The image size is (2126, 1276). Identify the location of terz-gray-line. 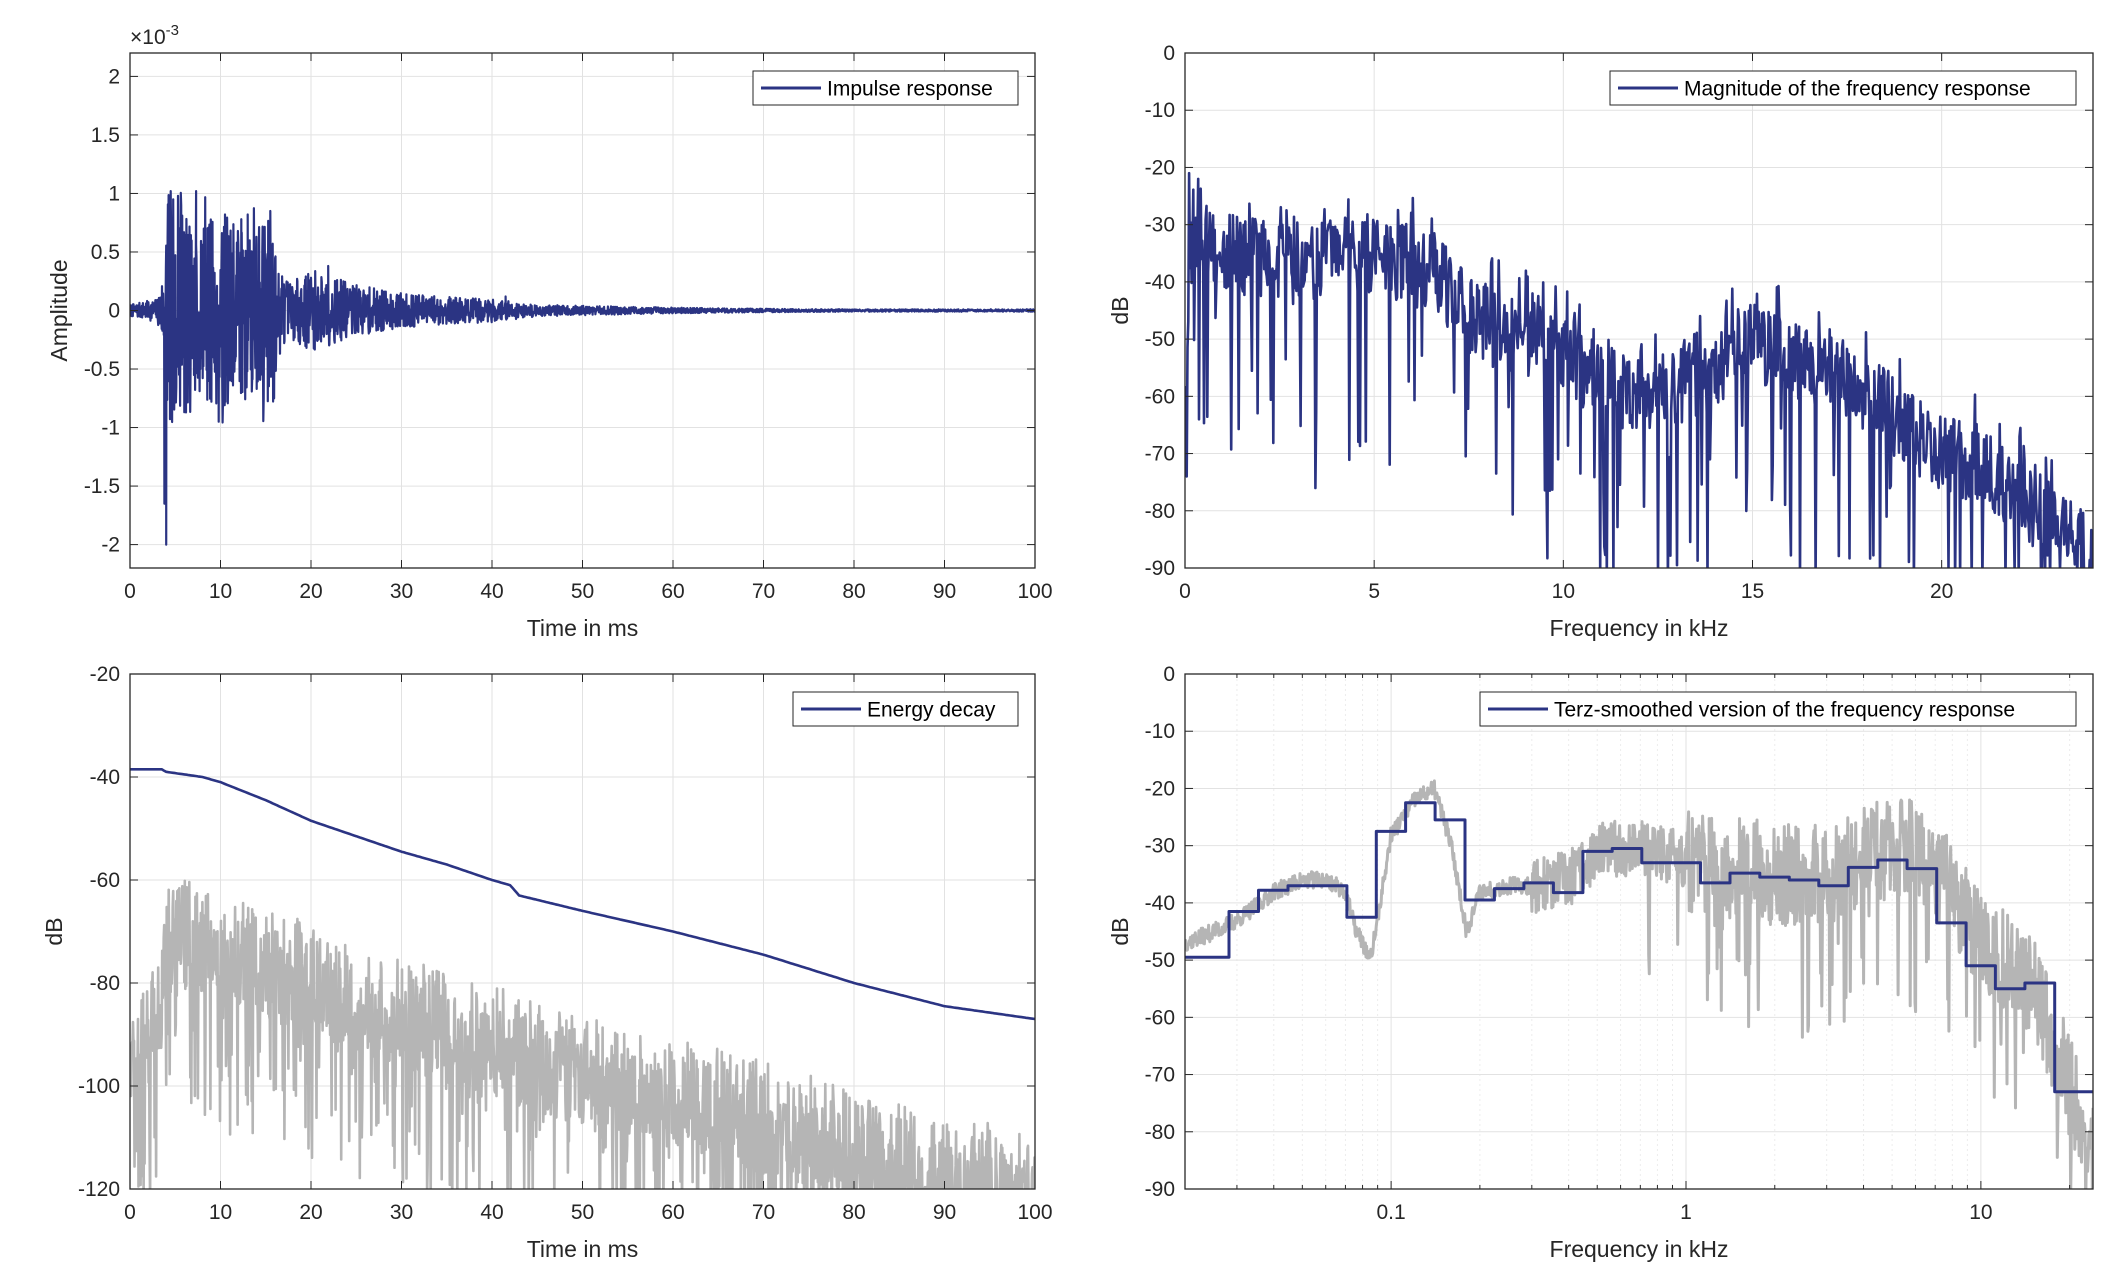
(1639, 984).